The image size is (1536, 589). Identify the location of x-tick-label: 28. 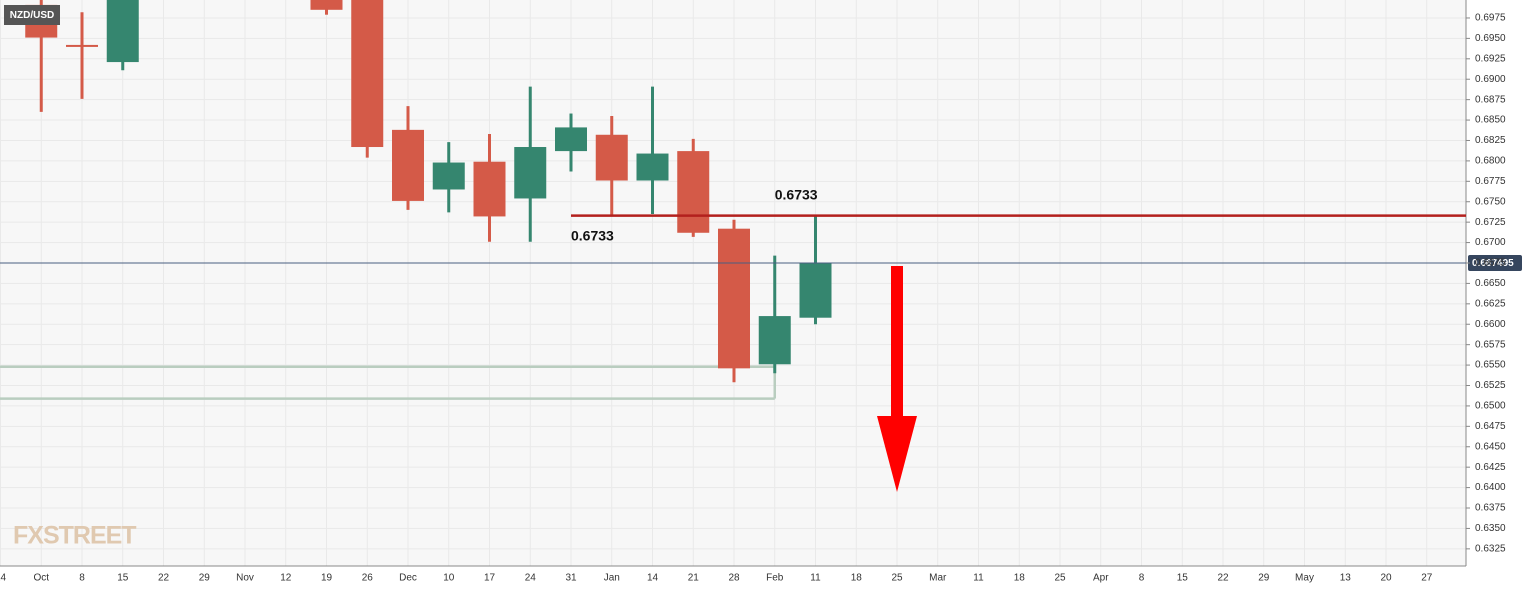
(734, 578).